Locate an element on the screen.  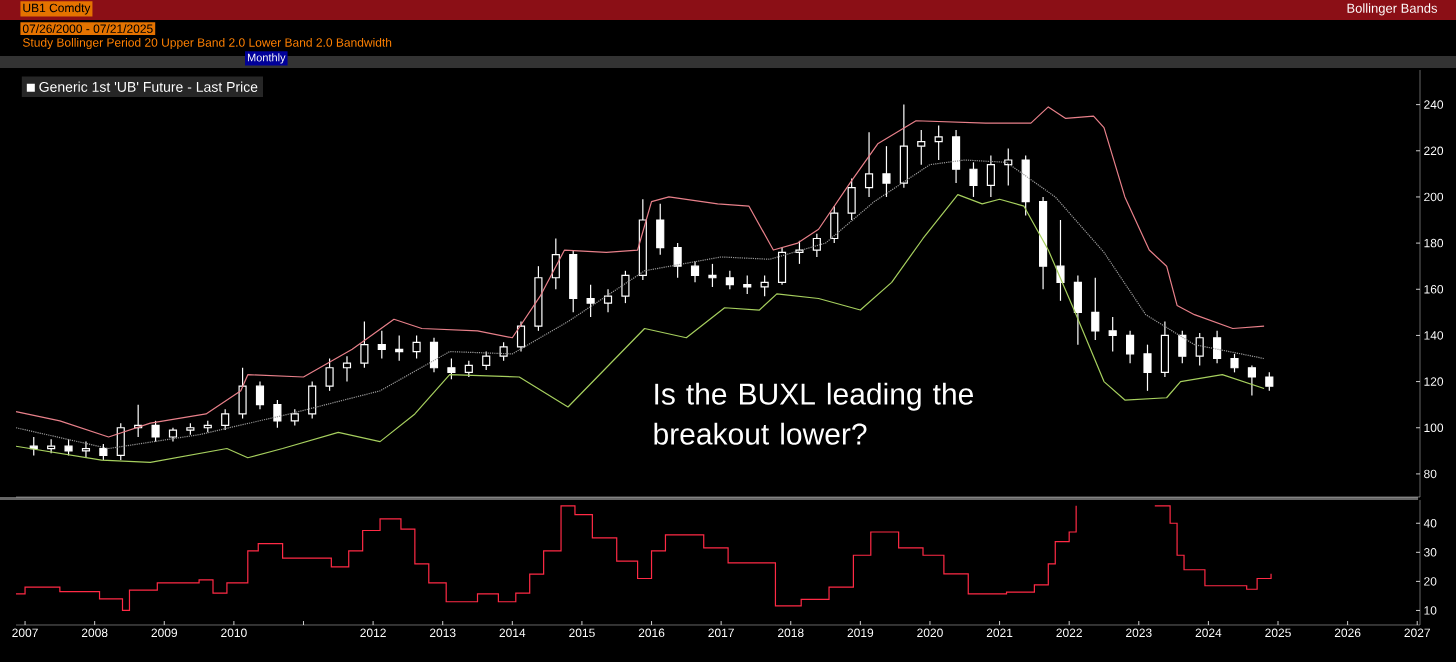
x-tick-label: 2027 is located at coordinates (1417, 633).